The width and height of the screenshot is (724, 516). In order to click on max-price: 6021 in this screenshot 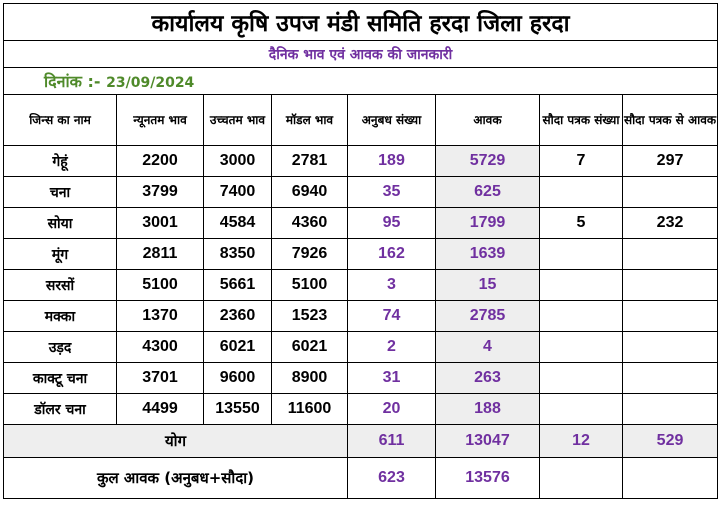, I will do `click(237, 347)`.